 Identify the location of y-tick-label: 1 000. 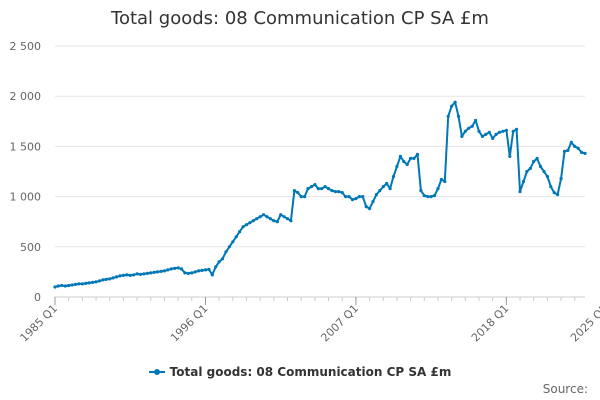
(26, 197).